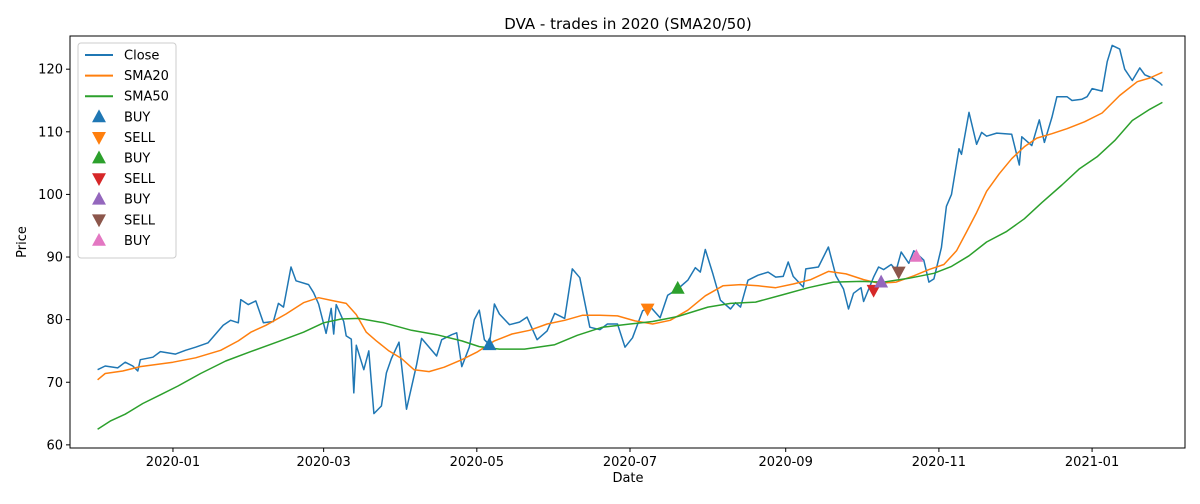 The image size is (1200, 504). What do you see at coordinates (627, 24) in the screenshot?
I see `chart-title: DVA - trades in 2020 (SMA20/50)` at bounding box center [627, 24].